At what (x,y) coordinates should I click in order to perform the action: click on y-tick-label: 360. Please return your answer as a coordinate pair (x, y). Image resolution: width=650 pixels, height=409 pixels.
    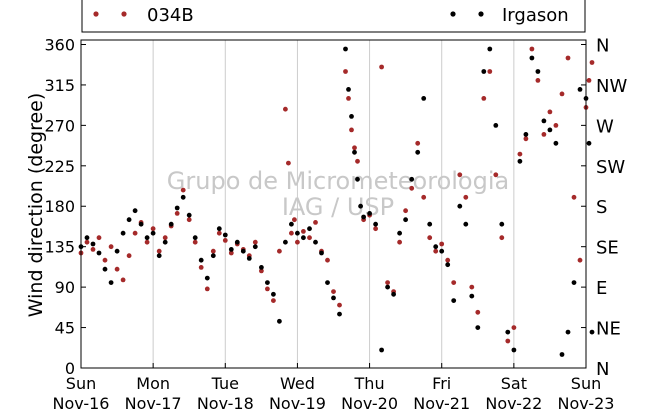
    Looking at the image, I should click on (59, 44).